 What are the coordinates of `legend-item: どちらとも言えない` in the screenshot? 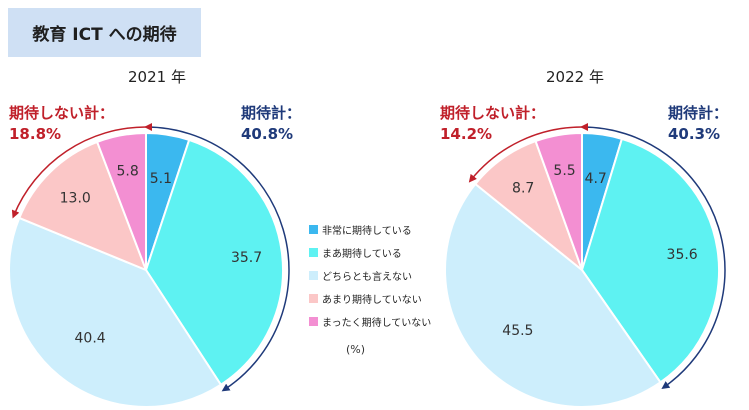 It's located at (370, 275).